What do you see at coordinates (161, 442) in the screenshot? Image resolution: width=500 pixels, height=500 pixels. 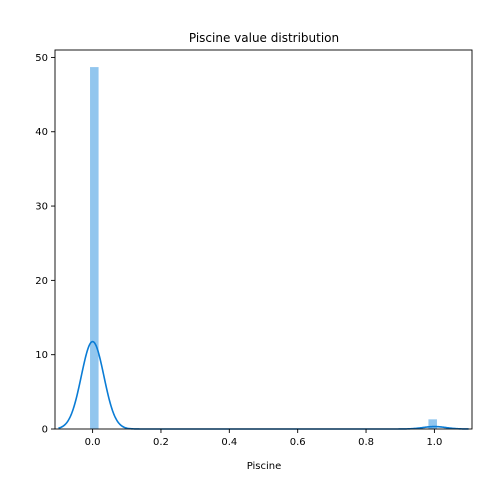 I see `x-tick-label-1: 0.2` at bounding box center [161, 442].